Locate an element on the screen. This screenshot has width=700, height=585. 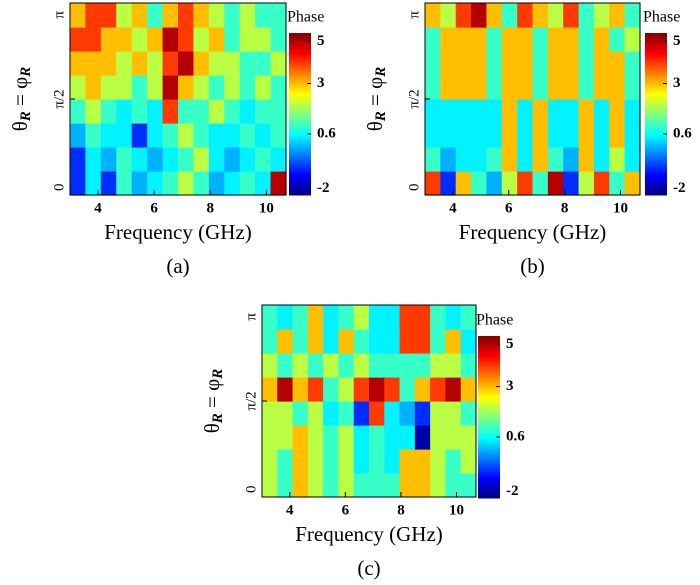
y-tick-label: 0 is located at coordinates (414, 188).